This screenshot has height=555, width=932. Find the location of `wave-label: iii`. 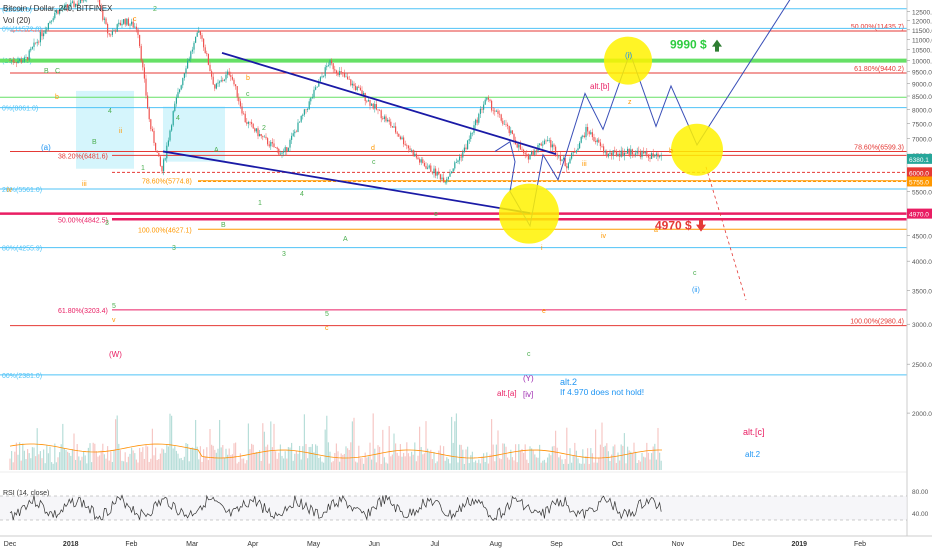

wave-label: iii is located at coordinates (84, 184).